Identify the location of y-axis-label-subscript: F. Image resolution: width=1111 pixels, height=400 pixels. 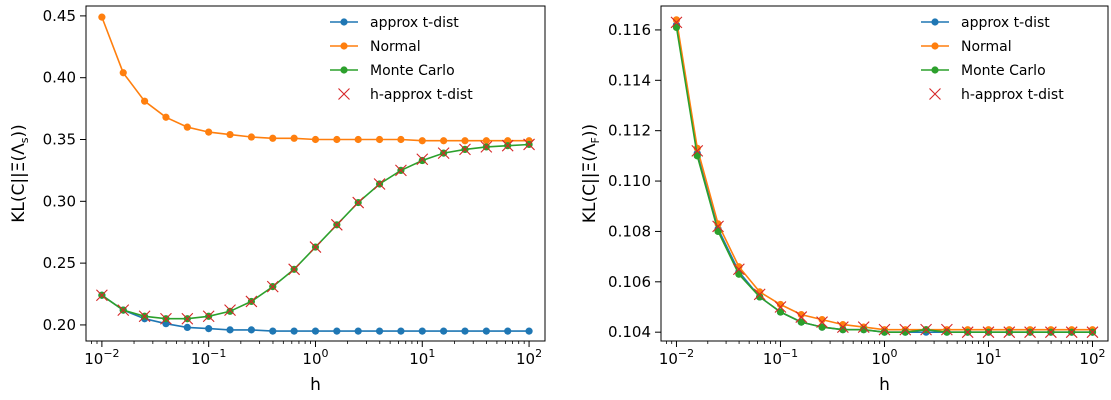
(595, 140).